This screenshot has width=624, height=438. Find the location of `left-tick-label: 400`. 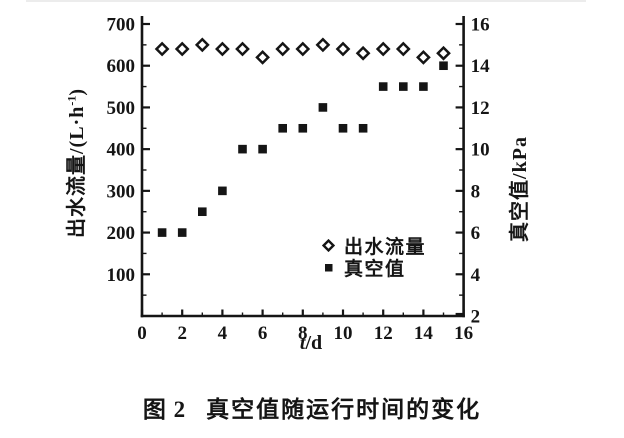

left-tick-label: 400 is located at coordinates (121, 150).